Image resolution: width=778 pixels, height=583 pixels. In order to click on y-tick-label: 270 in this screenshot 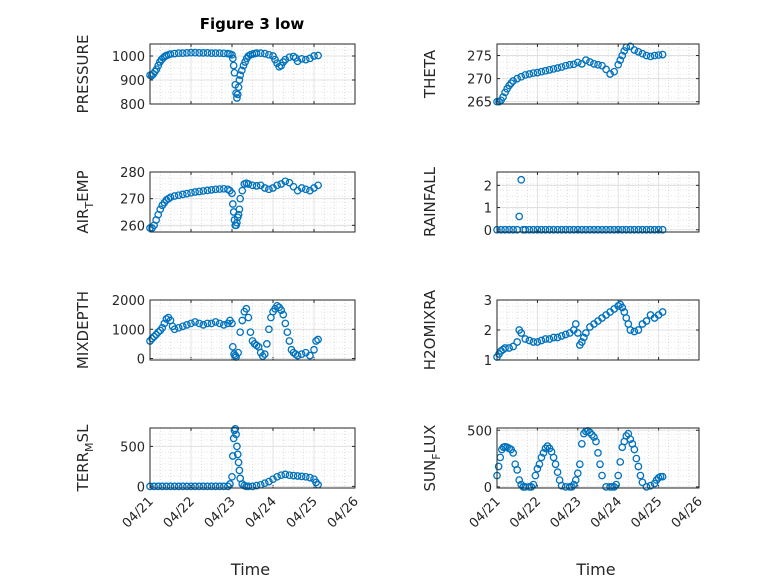, I will do `click(479, 80)`.